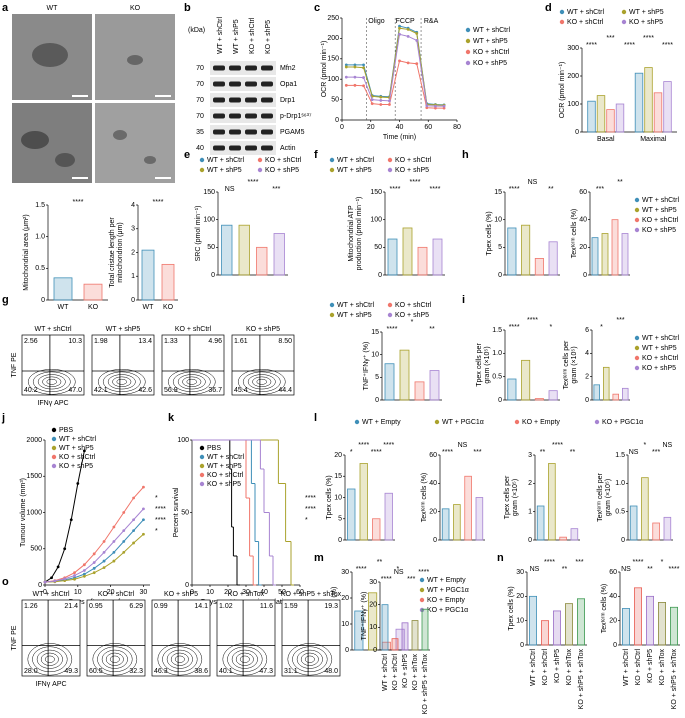  I want to click on y-axis-label: mitochondrion (μm), so click(120, 252).